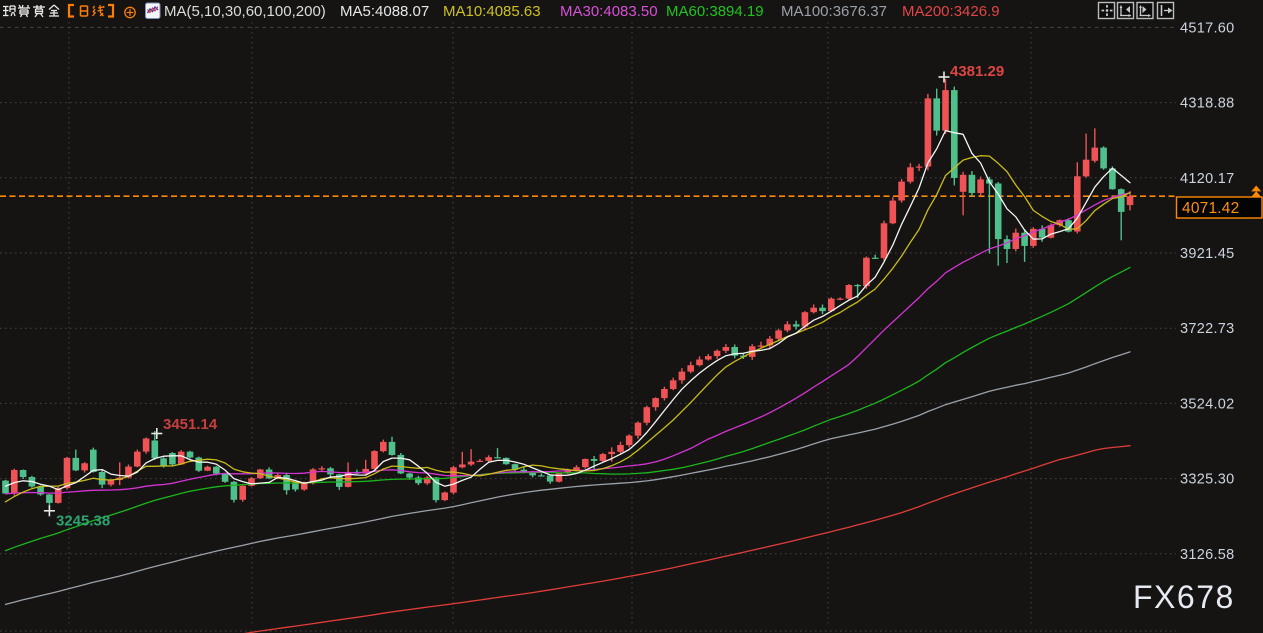 The image size is (1263, 633). What do you see at coordinates (83, 521) in the screenshot?
I see `svg-text: 3245.38` at bounding box center [83, 521].